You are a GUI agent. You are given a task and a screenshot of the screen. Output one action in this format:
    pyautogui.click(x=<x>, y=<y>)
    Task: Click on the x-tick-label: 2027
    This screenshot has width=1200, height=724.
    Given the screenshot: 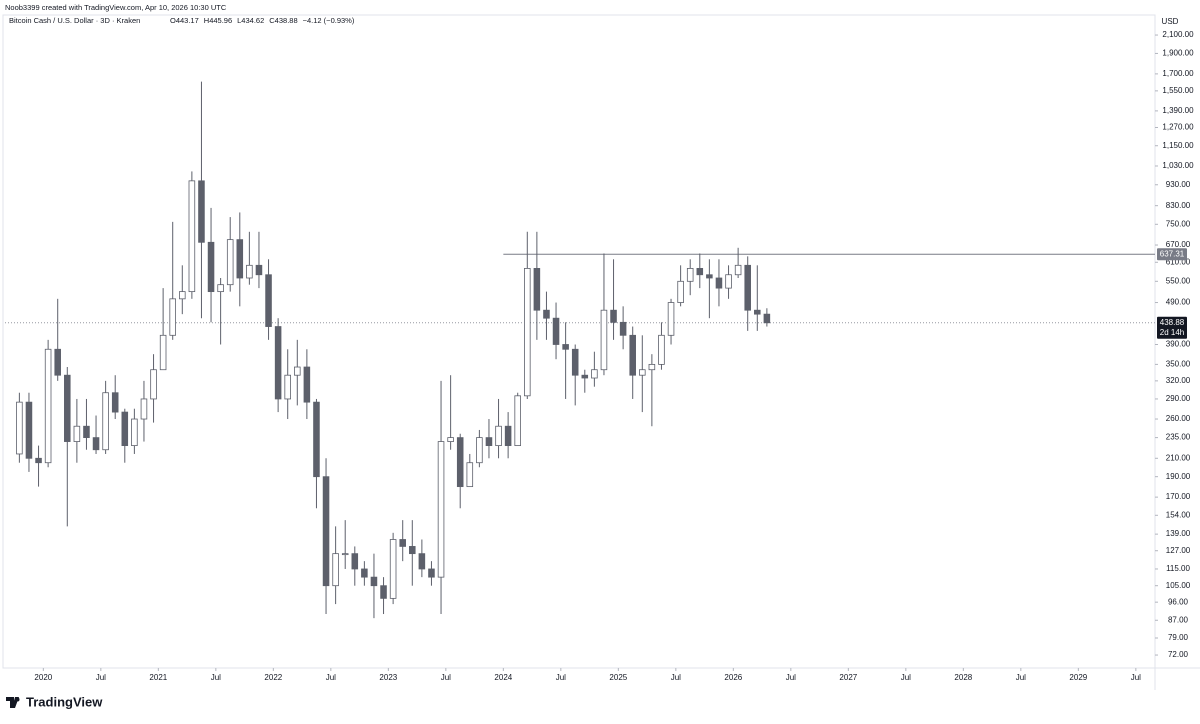 What is the action you would take?
    pyautogui.click(x=848, y=677)
    